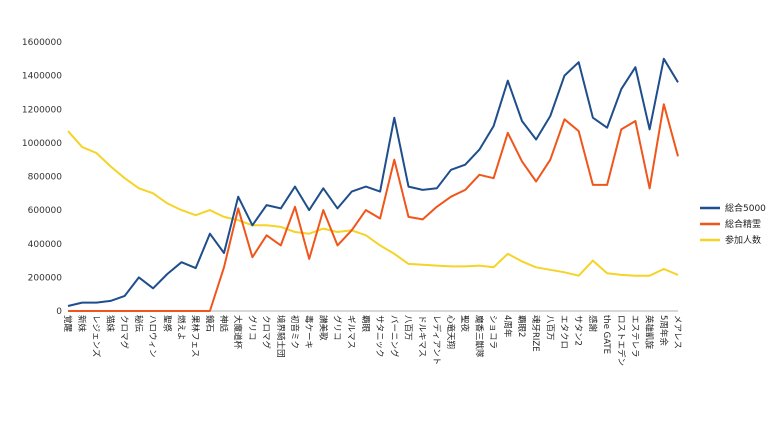 Image resolution: width=767 pixels, height=440 pixels. Describe the element at coordinates (223, 324) in the screenshot. I see `x-tick-label: 神話` at that location.